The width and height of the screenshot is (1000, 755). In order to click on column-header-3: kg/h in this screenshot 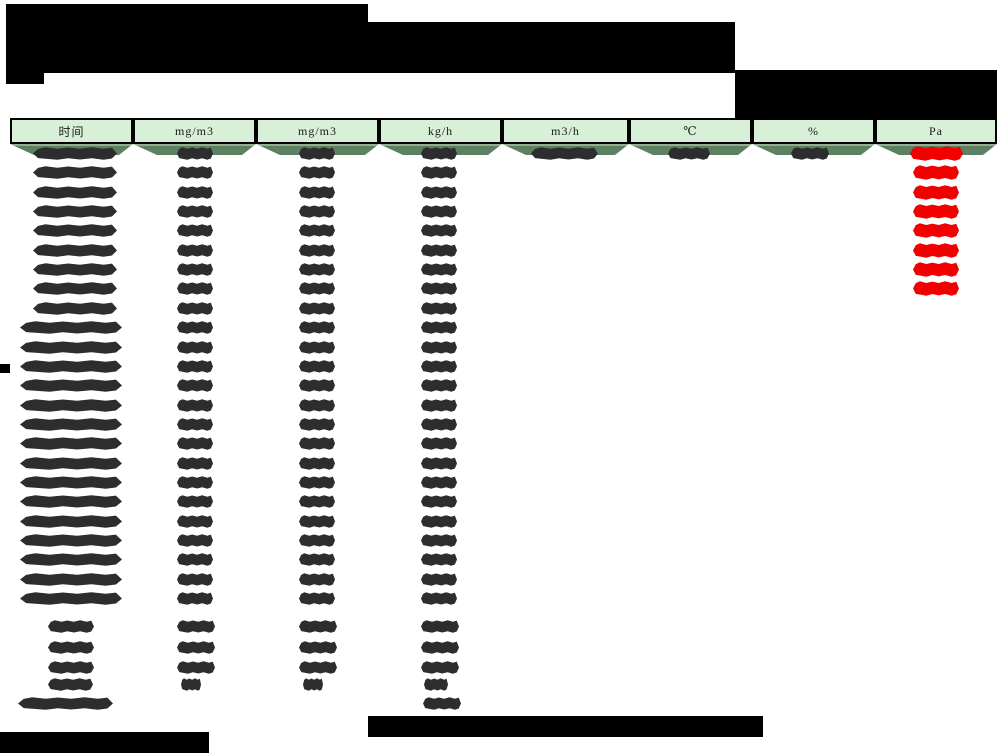, I will do `click(440, 131)`.